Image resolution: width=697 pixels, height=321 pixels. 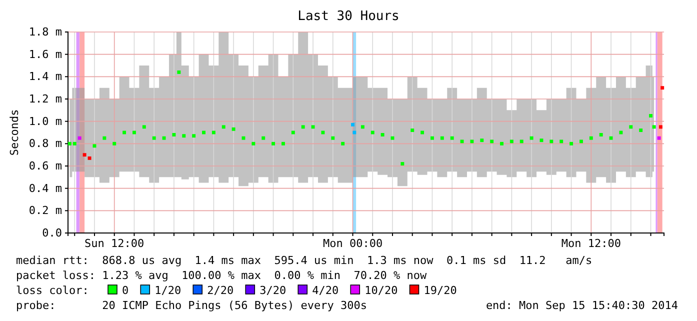 I want to click on y-tick-label: 1.4 m, so click(x=45, y=77).